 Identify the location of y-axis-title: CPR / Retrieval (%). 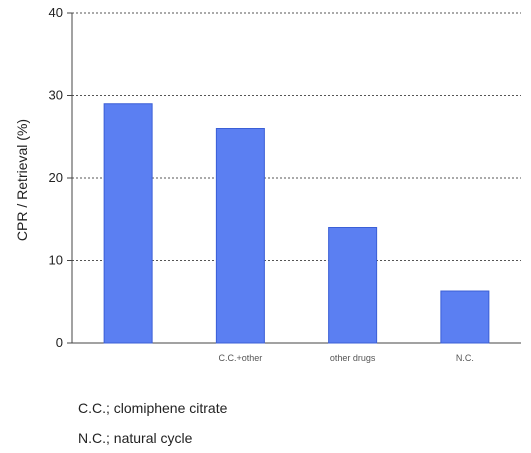
(22, 180).